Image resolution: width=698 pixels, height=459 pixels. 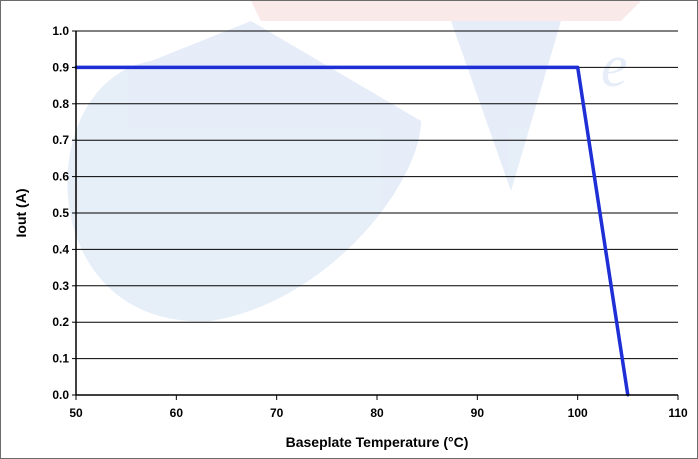 What do you see at coordinates (578, 413) in the screenshot?
I see `x-tick-label-5: 100` at bounding box center [578, 413].